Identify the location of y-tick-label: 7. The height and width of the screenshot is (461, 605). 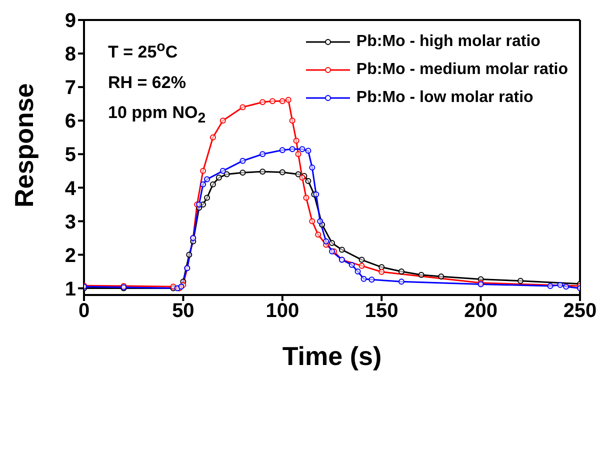
(70, 88).